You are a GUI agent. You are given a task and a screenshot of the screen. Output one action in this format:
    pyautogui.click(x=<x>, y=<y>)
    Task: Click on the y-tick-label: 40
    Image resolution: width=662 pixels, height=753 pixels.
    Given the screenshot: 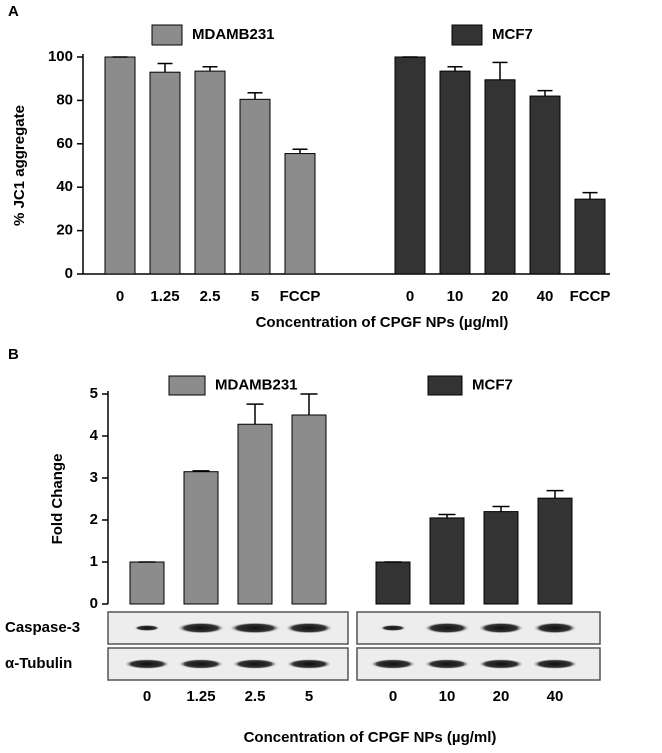 What is the action you would take?
    pyautogui.click(x=64, y=186)
    